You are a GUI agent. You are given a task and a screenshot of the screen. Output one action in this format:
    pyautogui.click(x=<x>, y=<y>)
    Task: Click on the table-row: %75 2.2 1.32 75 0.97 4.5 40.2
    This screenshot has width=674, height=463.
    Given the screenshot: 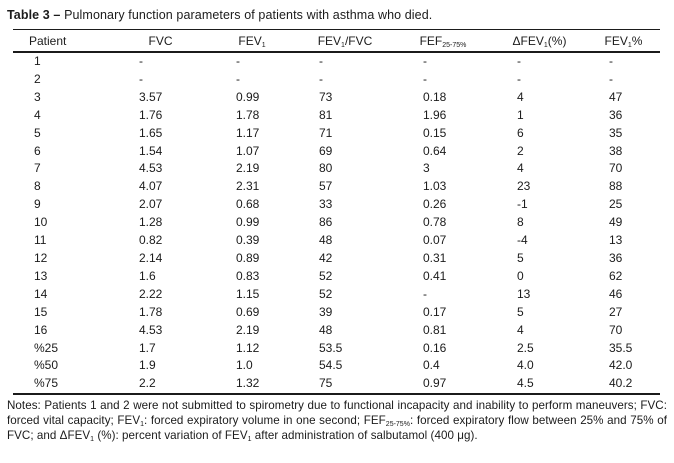 What is the action you would take?
    pyautogui.click(x=336, y=384)
    